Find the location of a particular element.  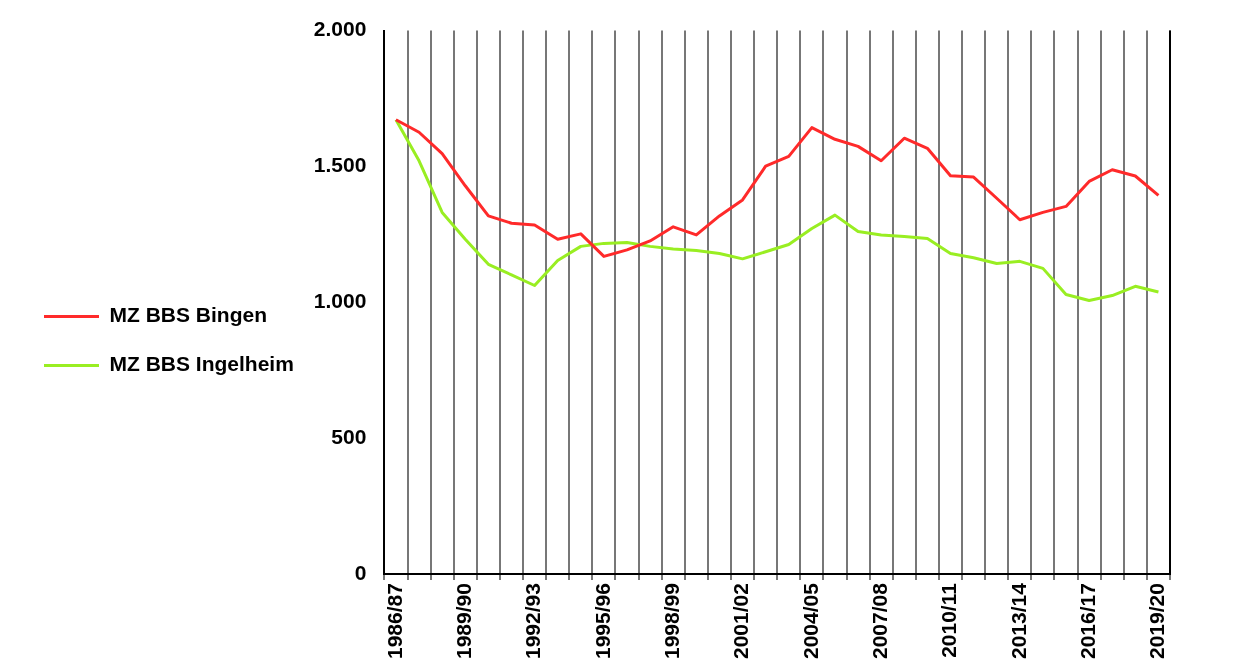

x-tick-label: 1995/96 is located at coordinates (602, 621).